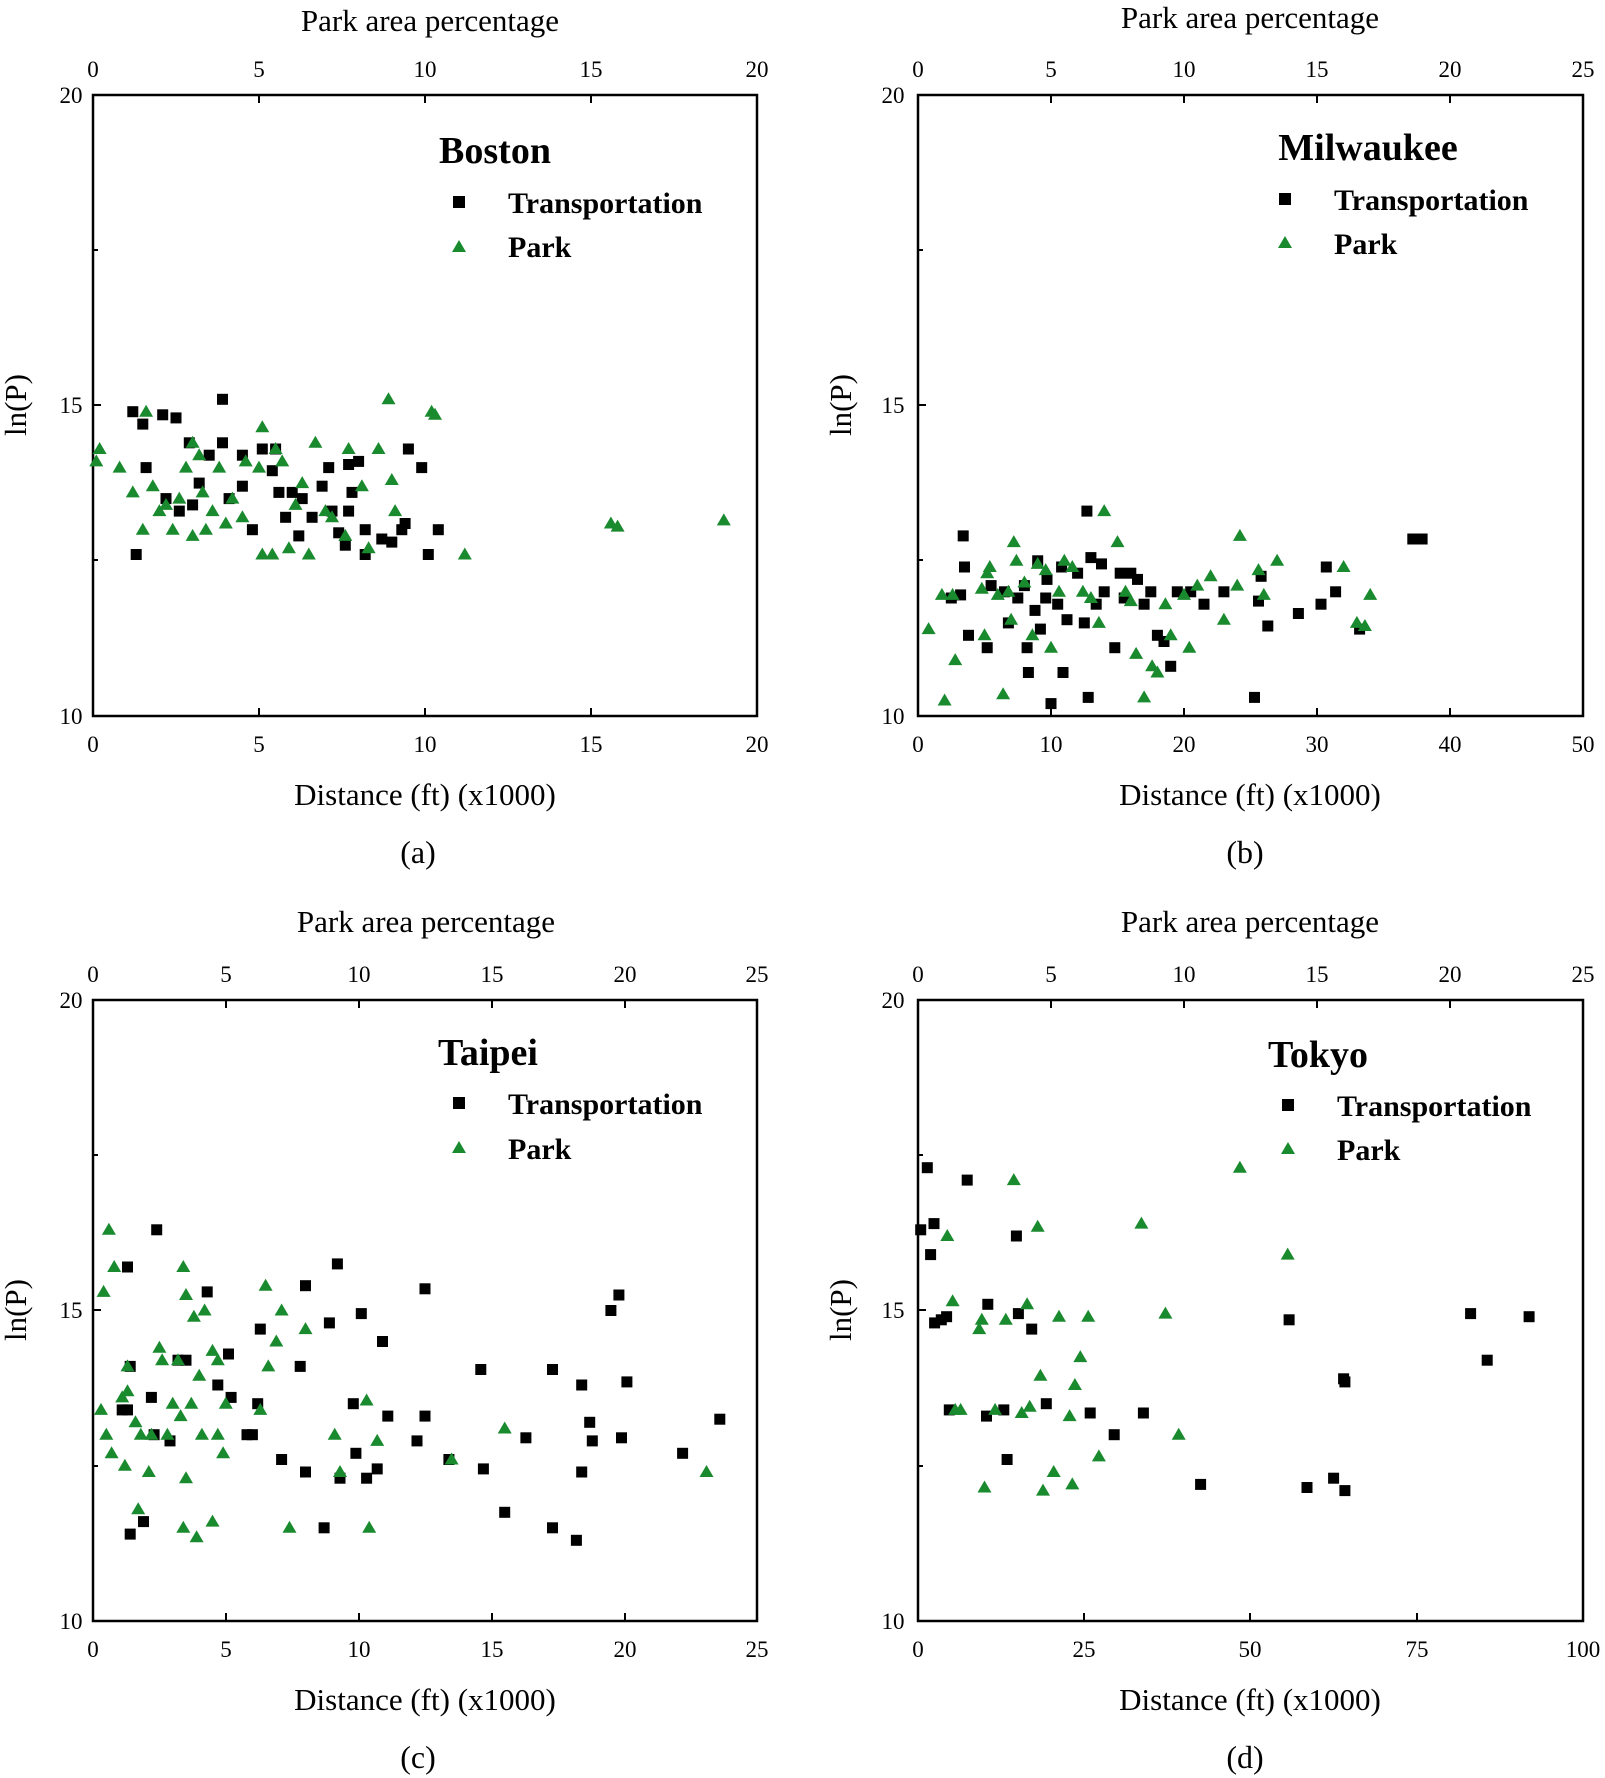 The height and width of the screenshot is (1778, 1605). I want to click on panel-title: Taipei, so click(488, 1053).